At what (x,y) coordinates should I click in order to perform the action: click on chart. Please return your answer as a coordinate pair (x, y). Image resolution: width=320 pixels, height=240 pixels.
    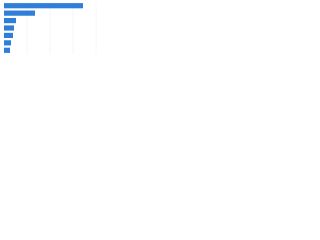
    Looking at the image, I should click on (50, 28).